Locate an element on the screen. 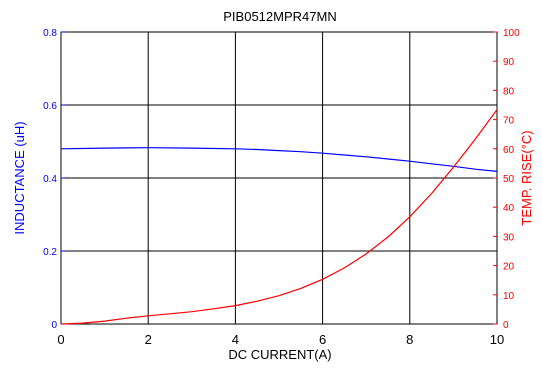 This screenshot has height=369, width=542. y-right-tick-label: 100 is located at coordinates (511, 33).